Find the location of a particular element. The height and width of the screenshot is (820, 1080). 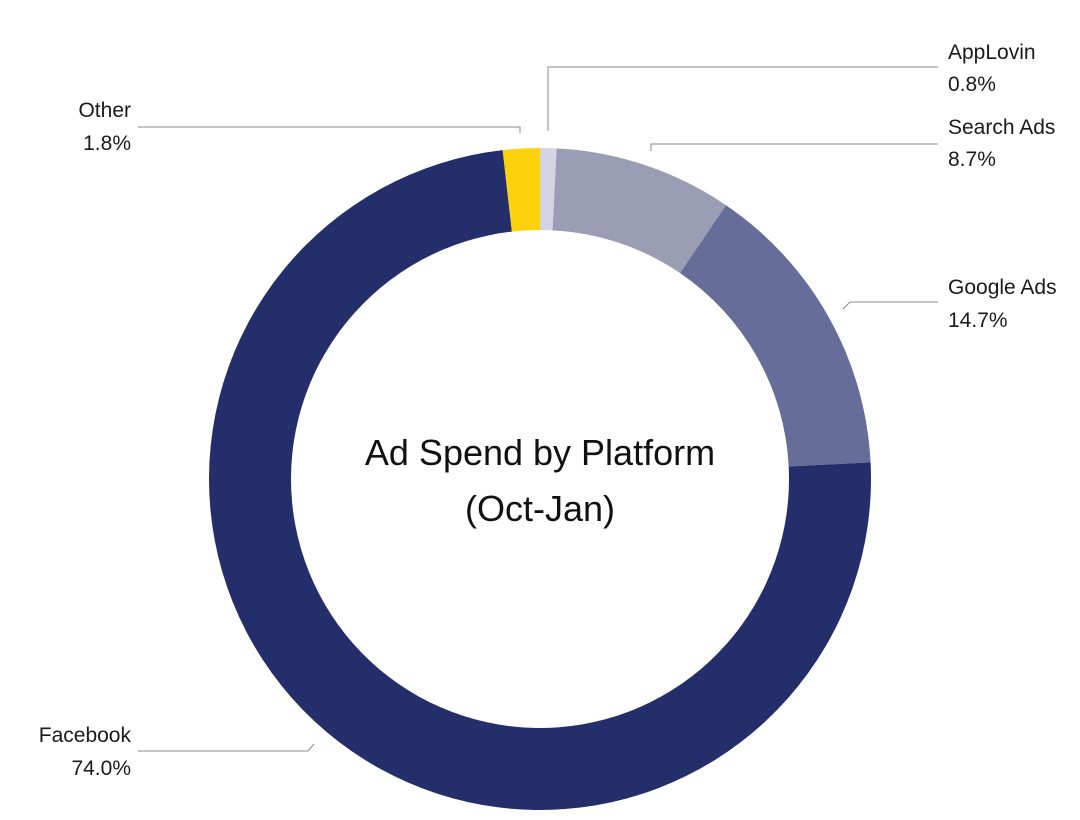

leader-line-applovin is located at coordinates (742, 98).